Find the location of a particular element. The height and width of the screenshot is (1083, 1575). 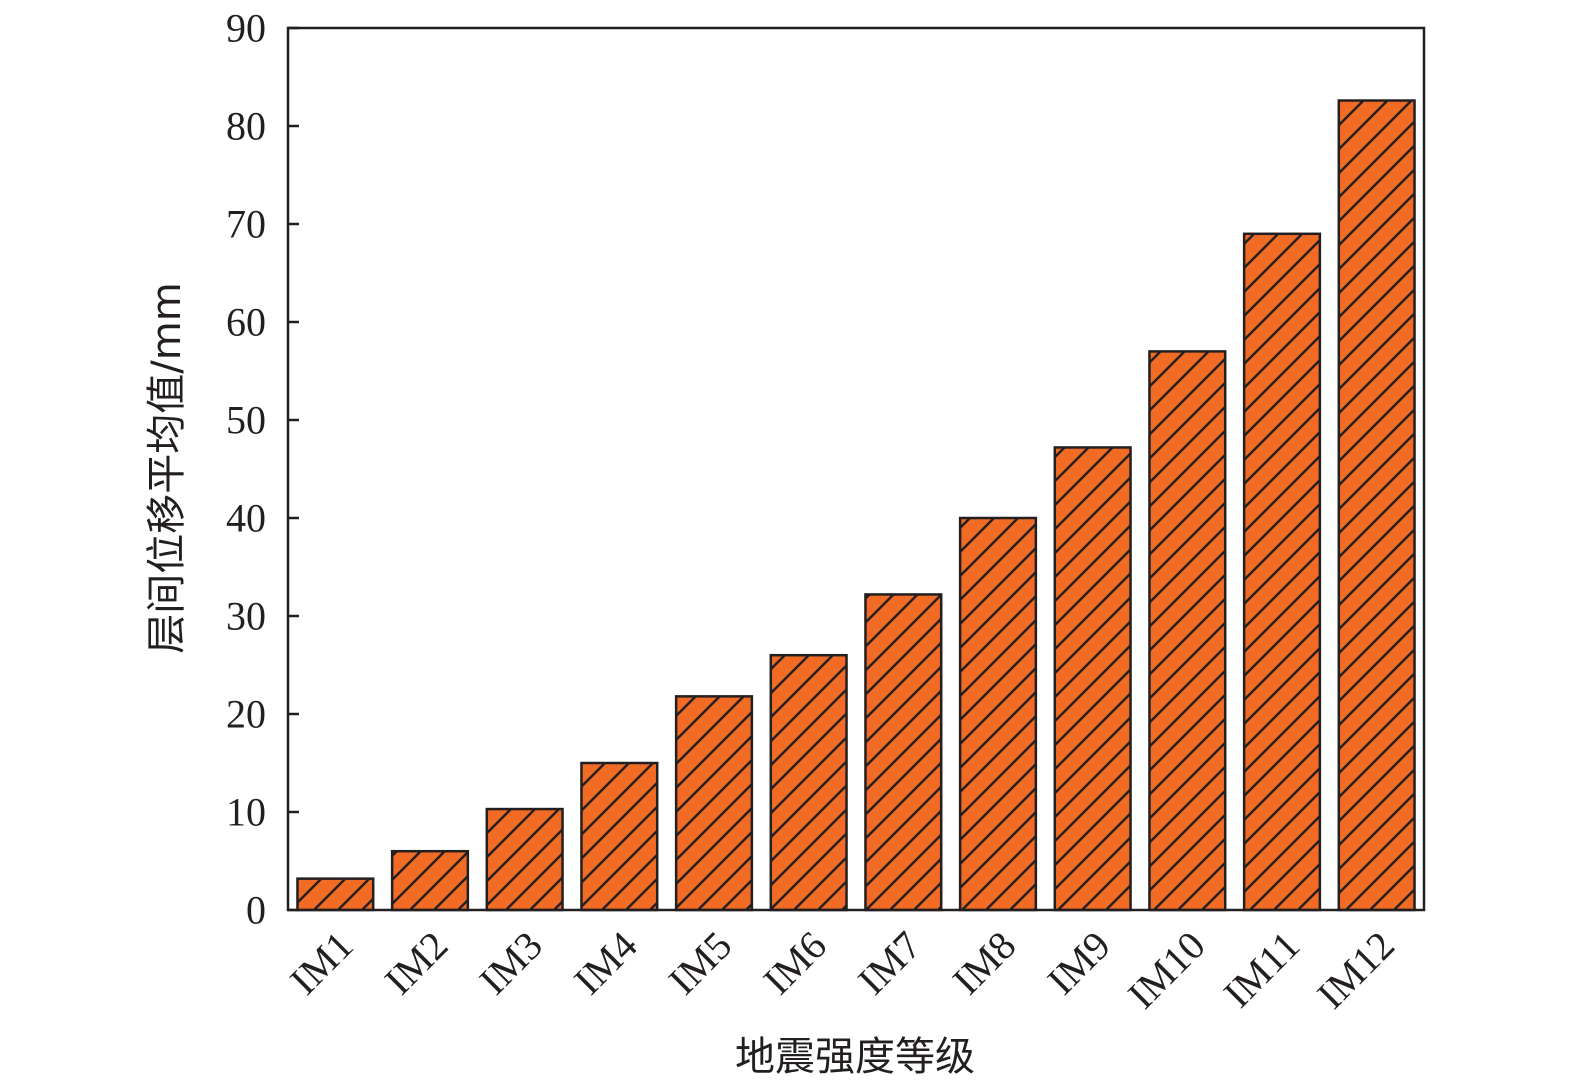

bar-hatch-im3 is located at coordinates (524, 859).